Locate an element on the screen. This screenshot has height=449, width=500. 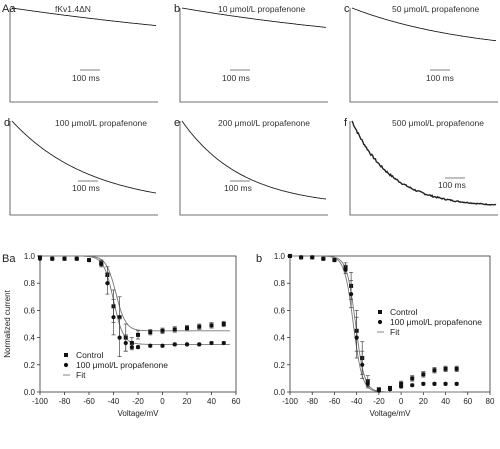
panel-label: Aa is located at coordinates (9, 9).